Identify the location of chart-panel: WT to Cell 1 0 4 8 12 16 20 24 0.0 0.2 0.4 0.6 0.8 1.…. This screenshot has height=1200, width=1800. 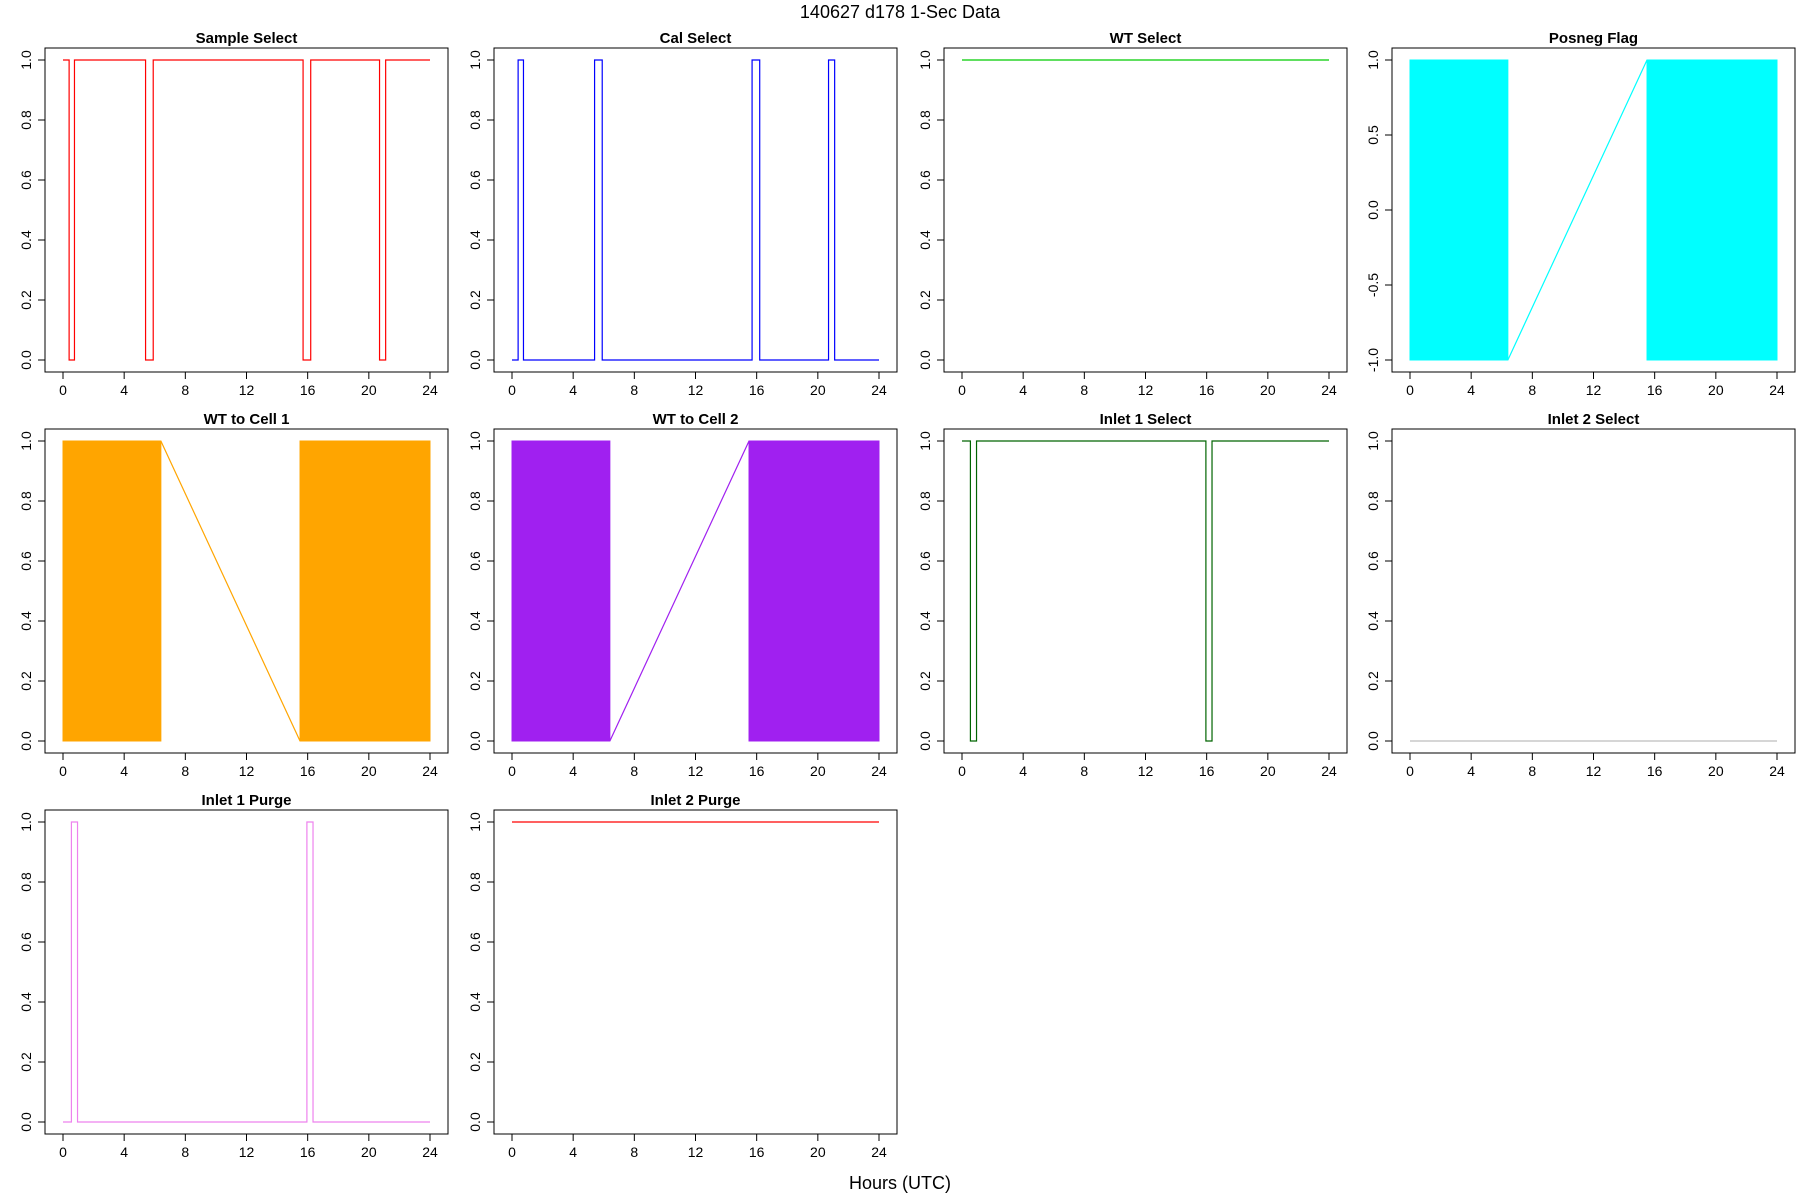
(233, 595).